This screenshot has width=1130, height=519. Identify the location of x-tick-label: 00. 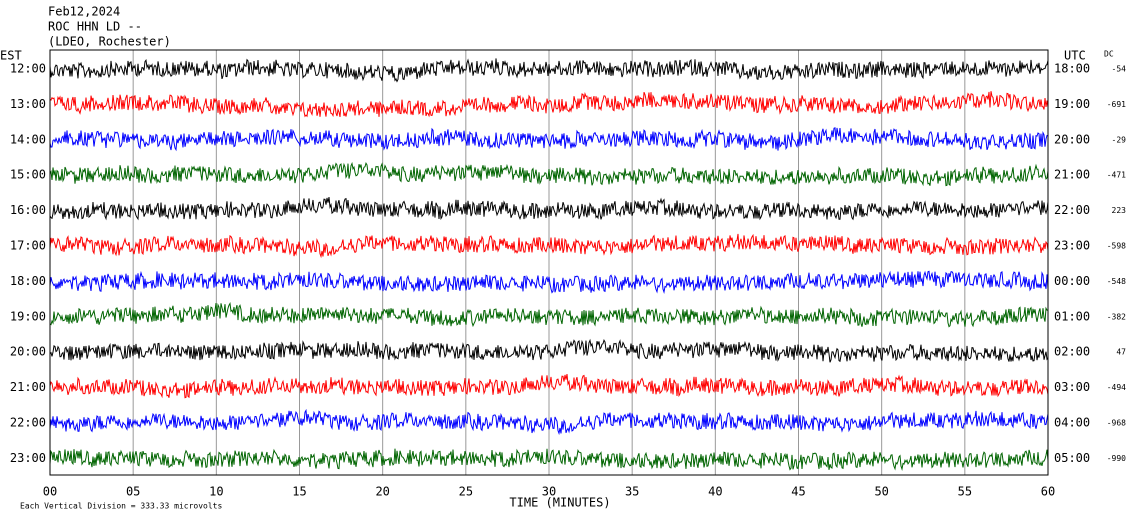
(50, 492).